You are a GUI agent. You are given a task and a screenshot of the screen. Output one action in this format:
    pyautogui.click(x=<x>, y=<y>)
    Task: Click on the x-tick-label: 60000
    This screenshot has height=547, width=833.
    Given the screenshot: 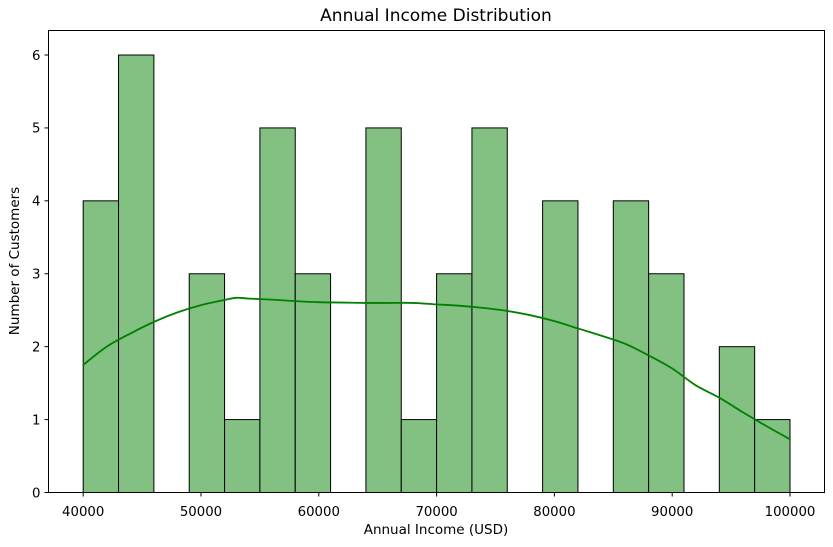 What is the action you would take?
    pyautogui.click(x=319, y=512)
    